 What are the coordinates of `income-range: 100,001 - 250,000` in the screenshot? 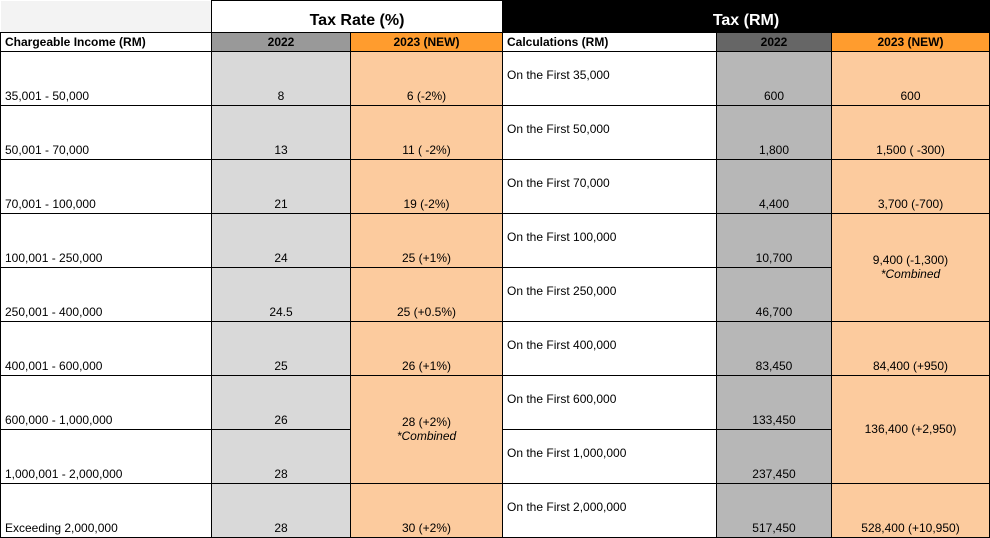 It's located at (106, 240).